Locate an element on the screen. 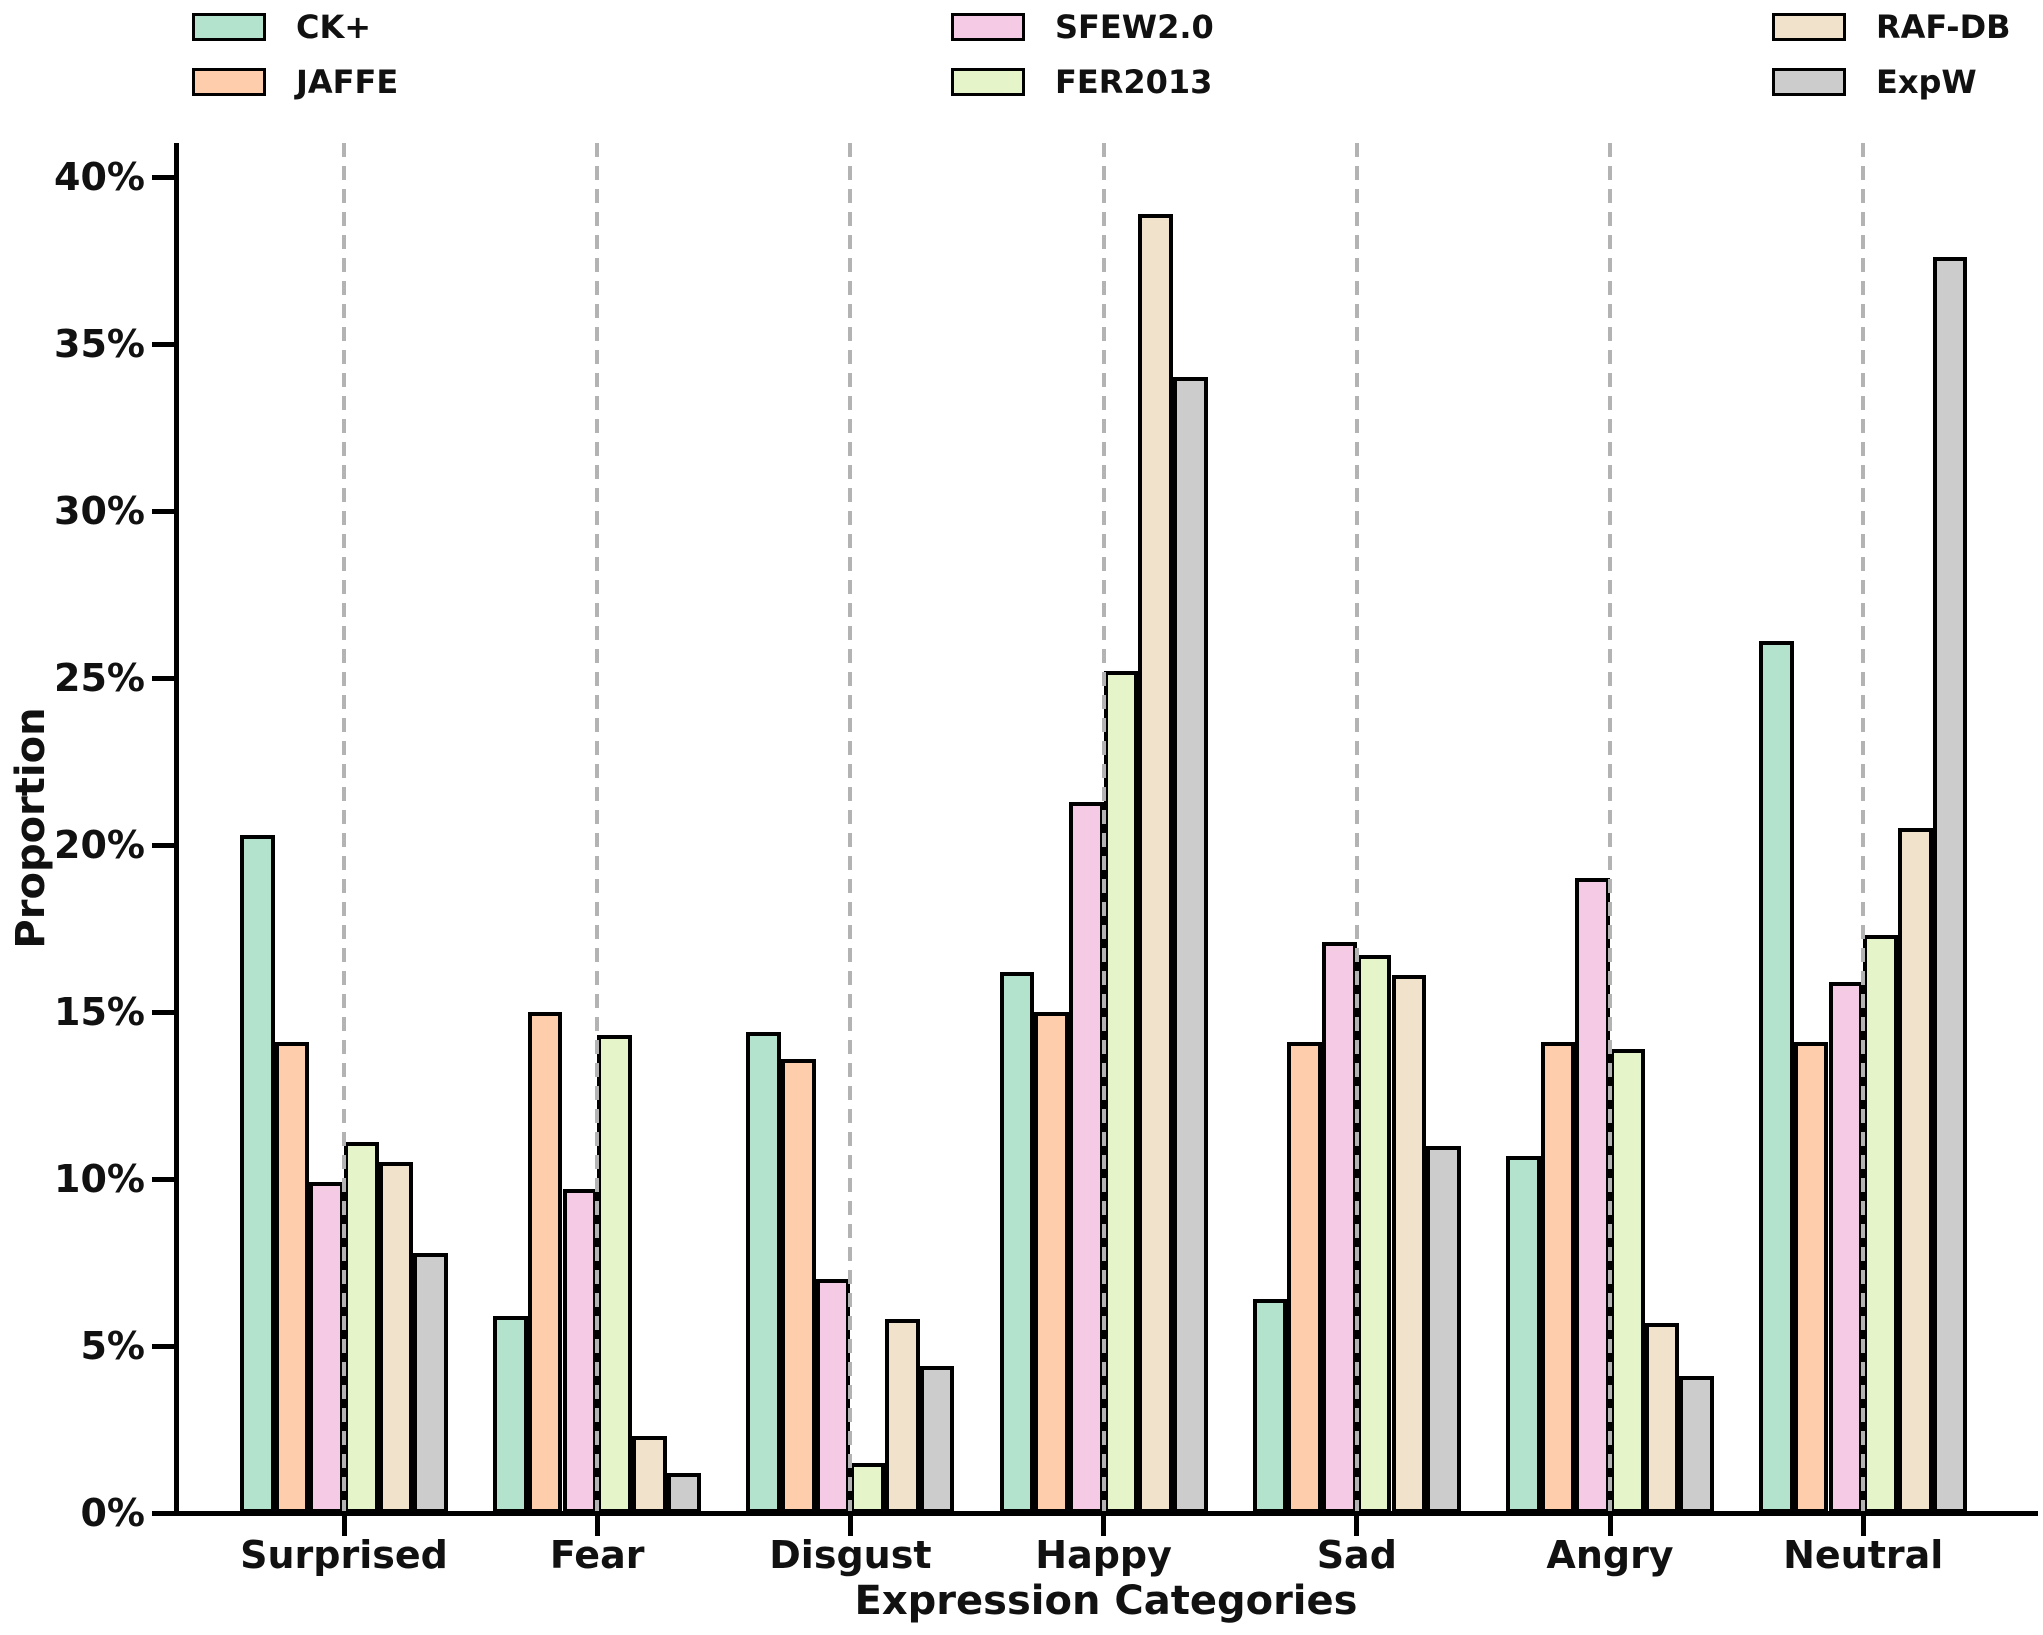 The height and width of the screenshot is (1635, 2043). bar-ck+-sad is located at coordinates (1270, 1406).